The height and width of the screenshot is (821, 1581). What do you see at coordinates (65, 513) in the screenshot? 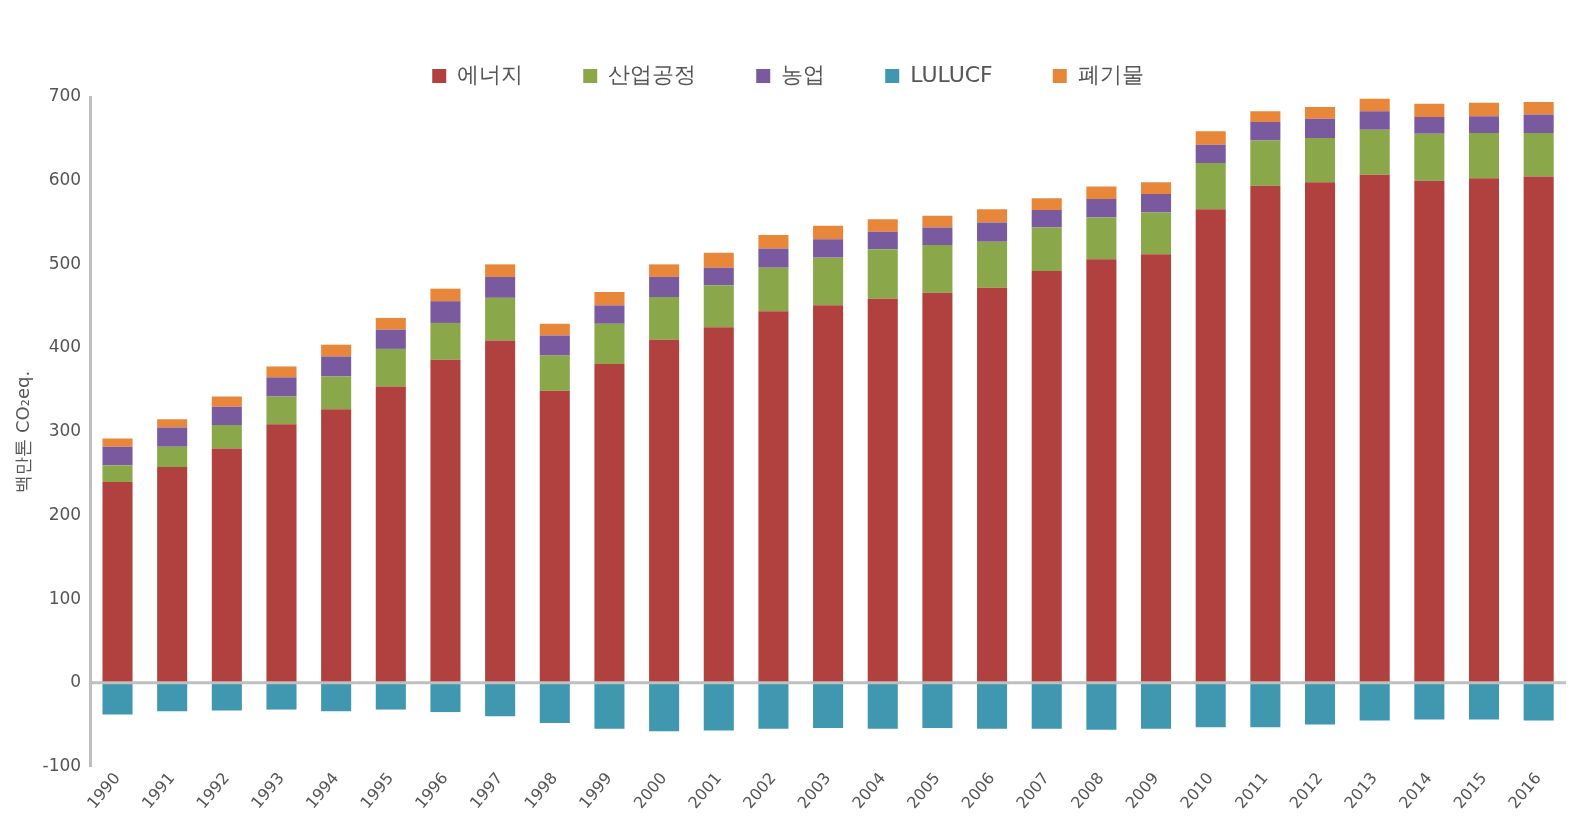
I see `y-tick-label: 200` at bounding box center [65, 513].